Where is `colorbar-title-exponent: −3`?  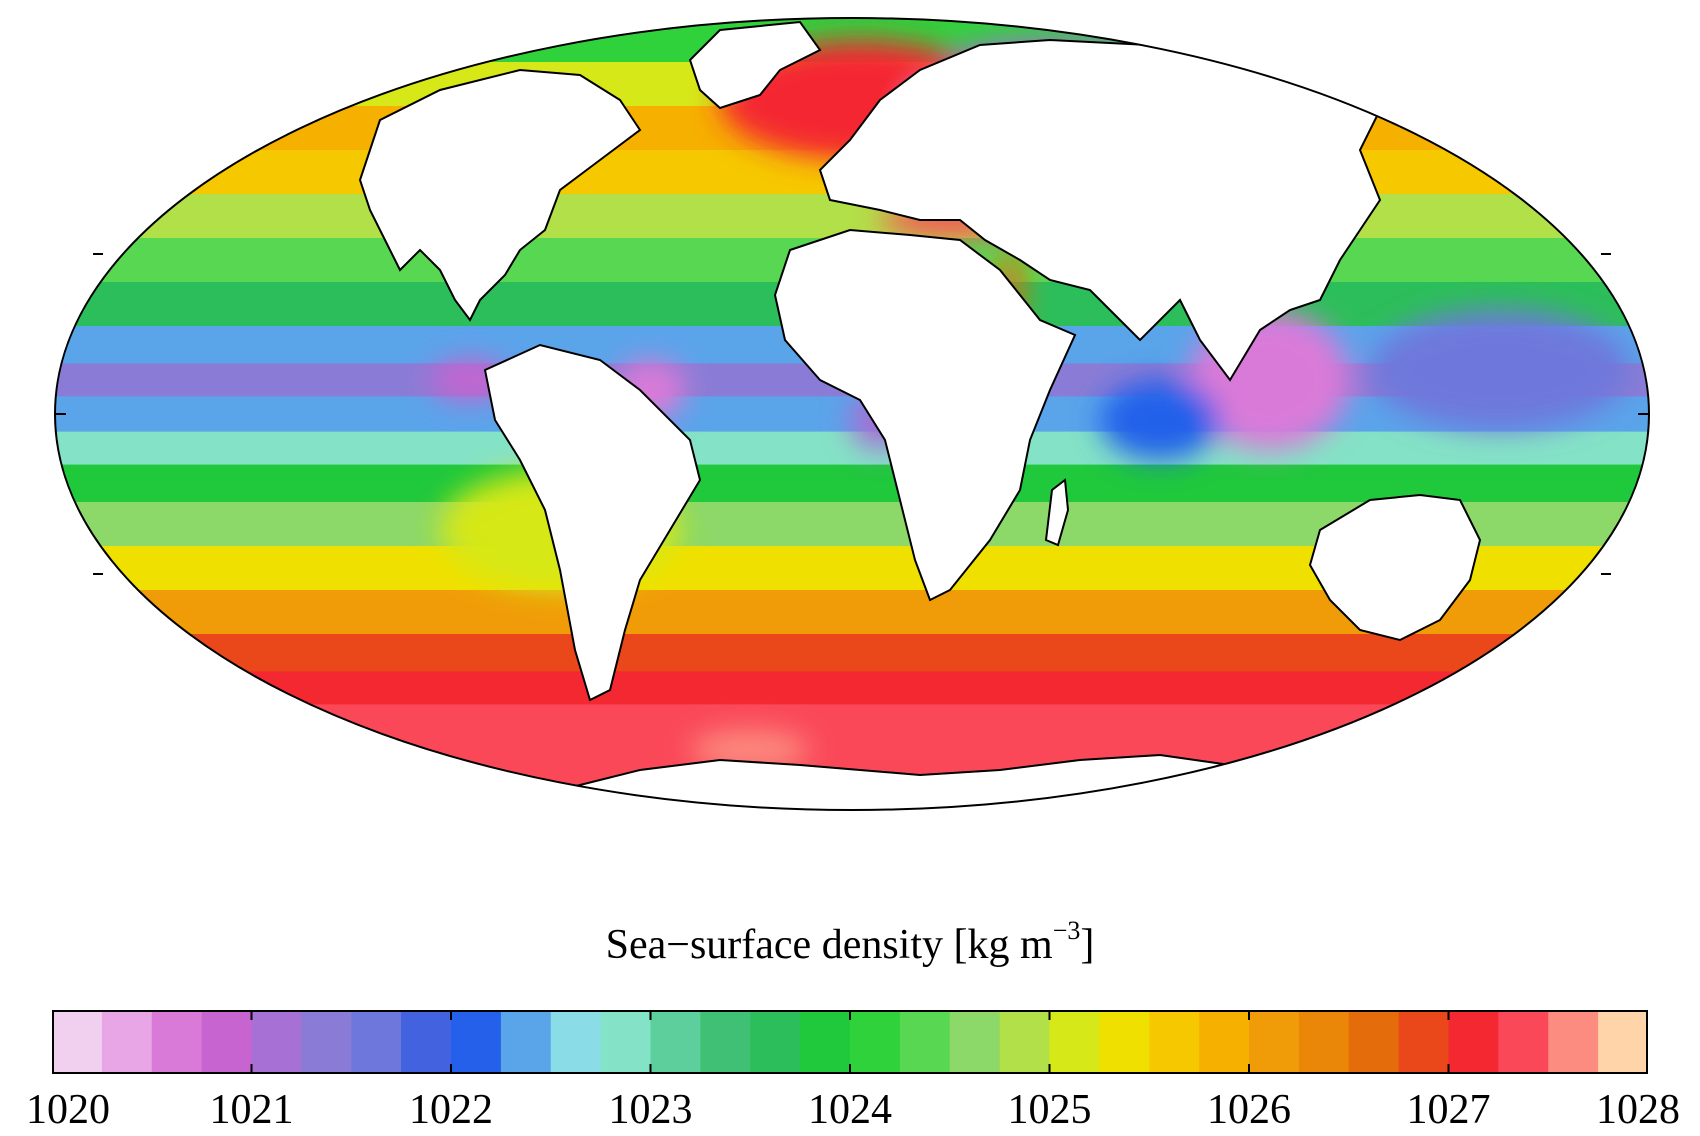 colorbar-title-exponent: −3 is located at coordinates (1066, 930).